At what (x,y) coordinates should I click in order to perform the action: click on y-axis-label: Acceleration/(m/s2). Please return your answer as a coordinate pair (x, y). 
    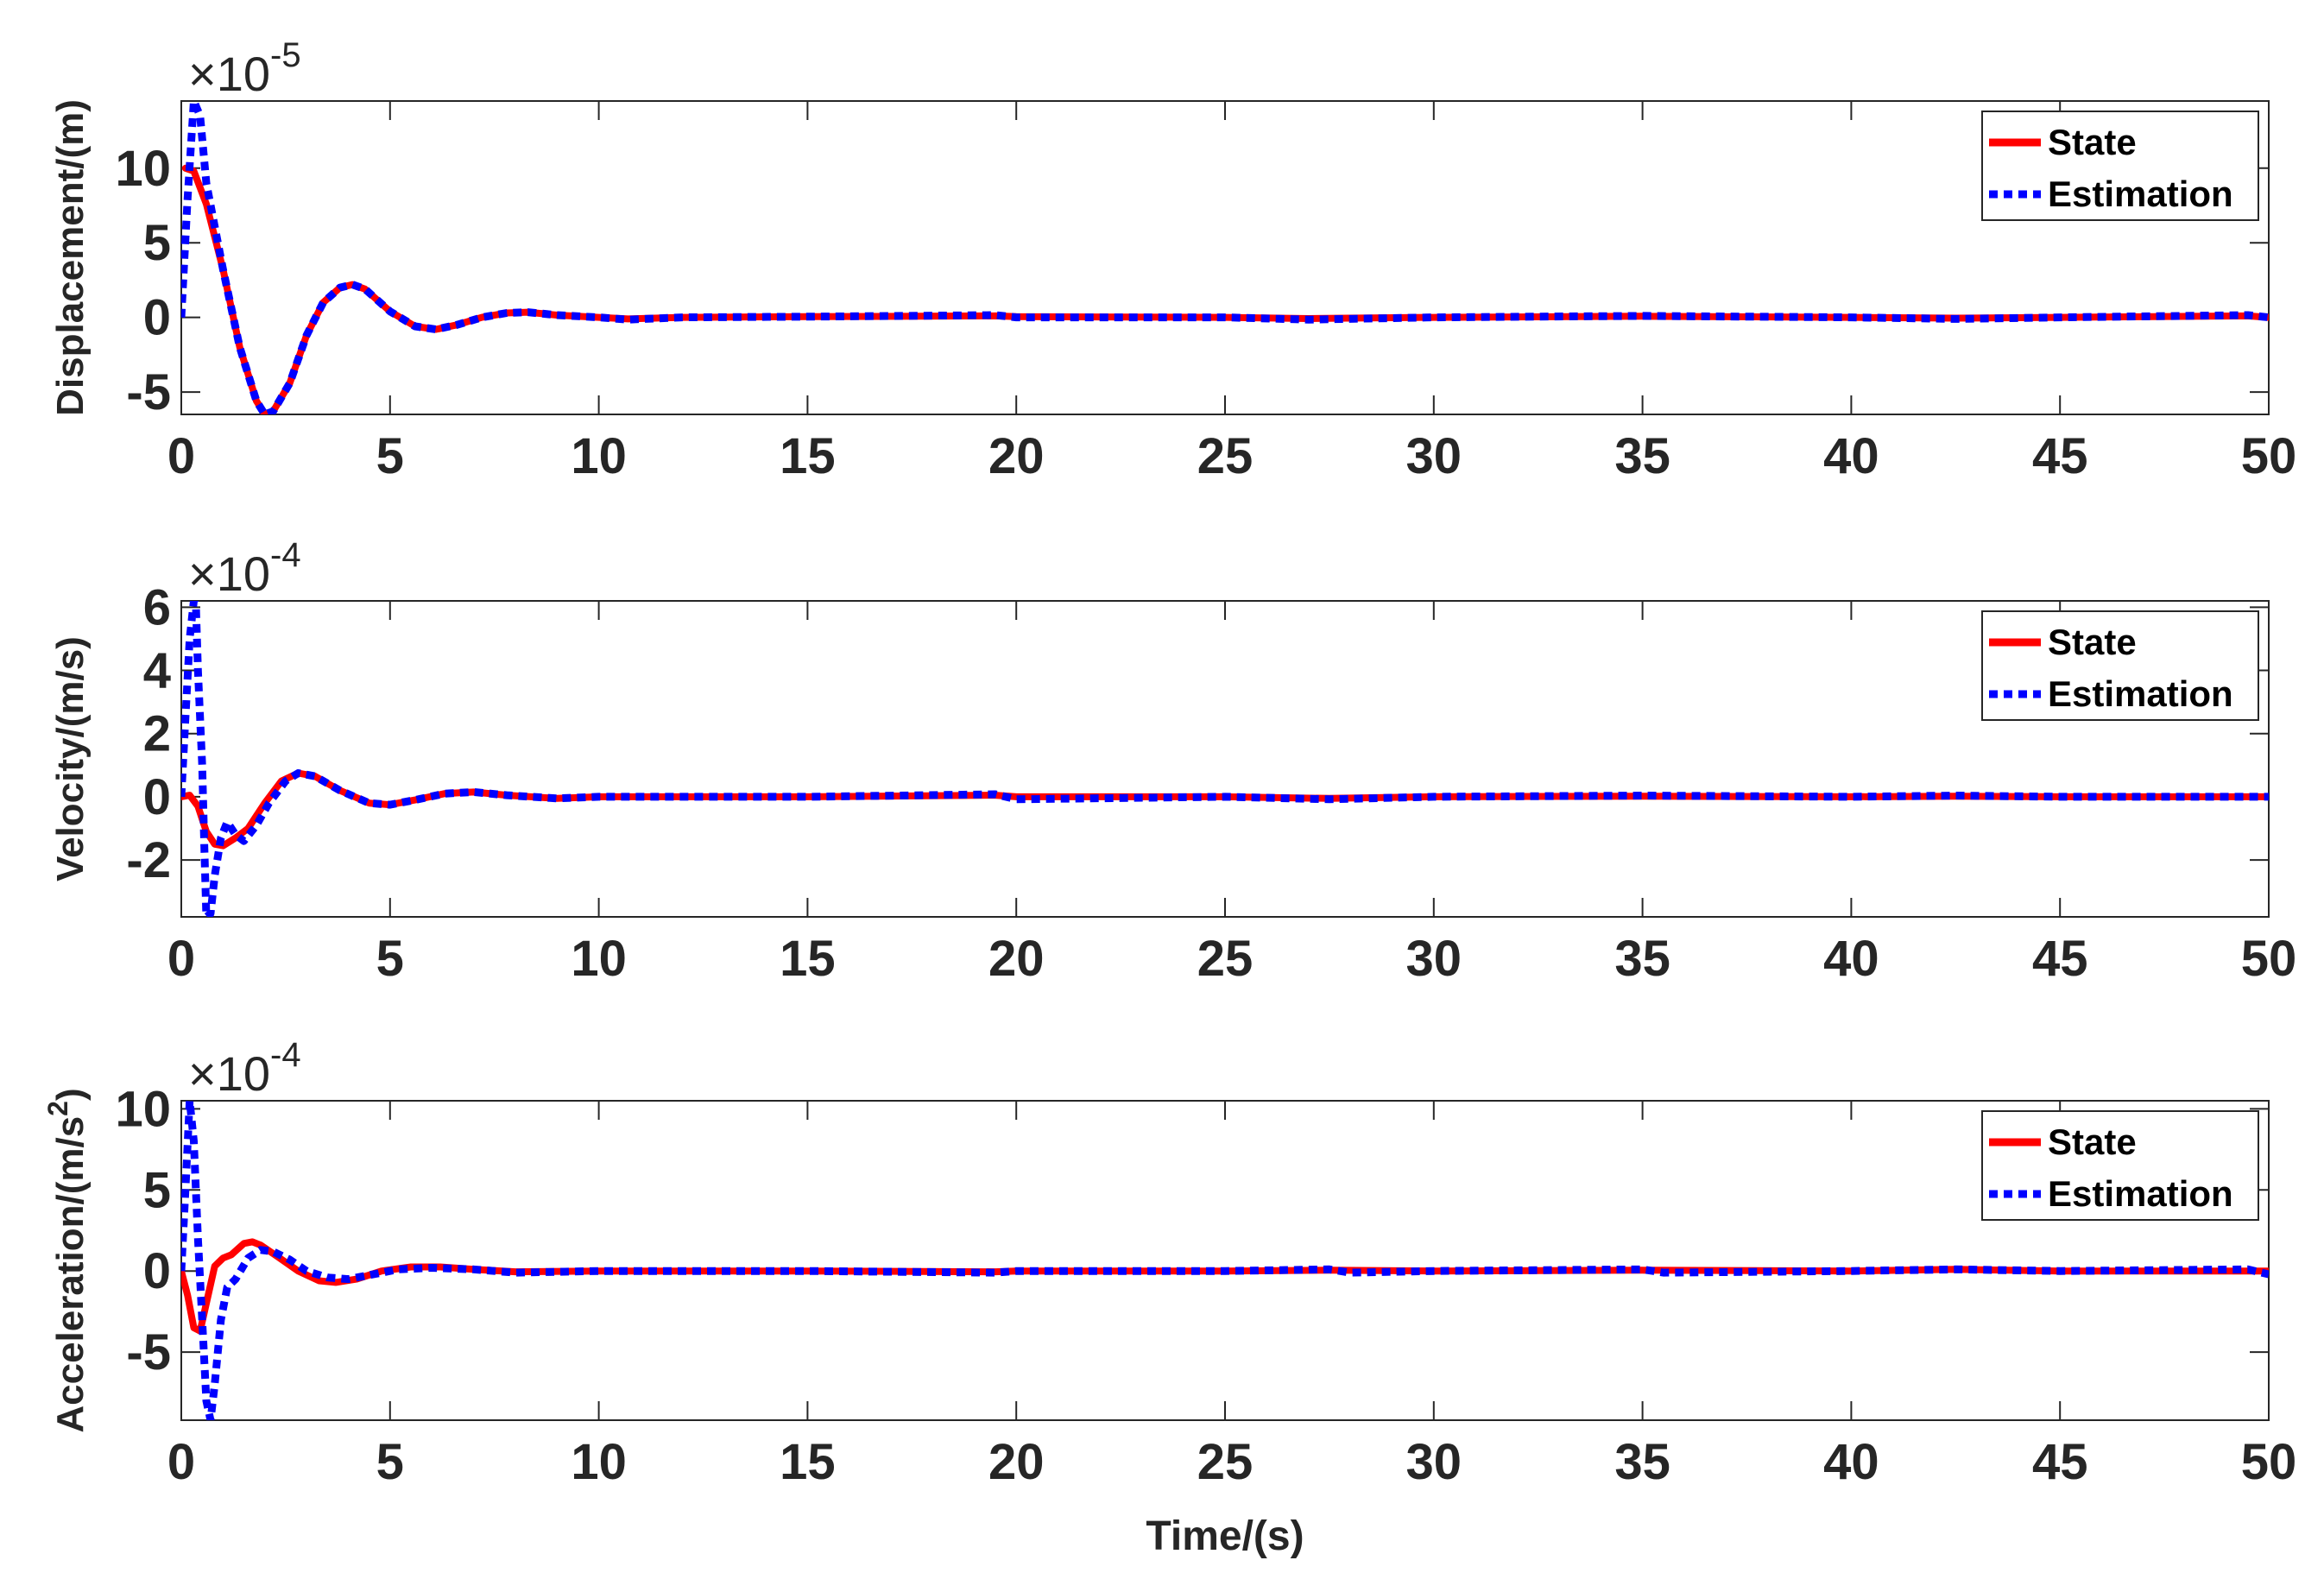
    Looking at the image, I should click on (67, 1260).